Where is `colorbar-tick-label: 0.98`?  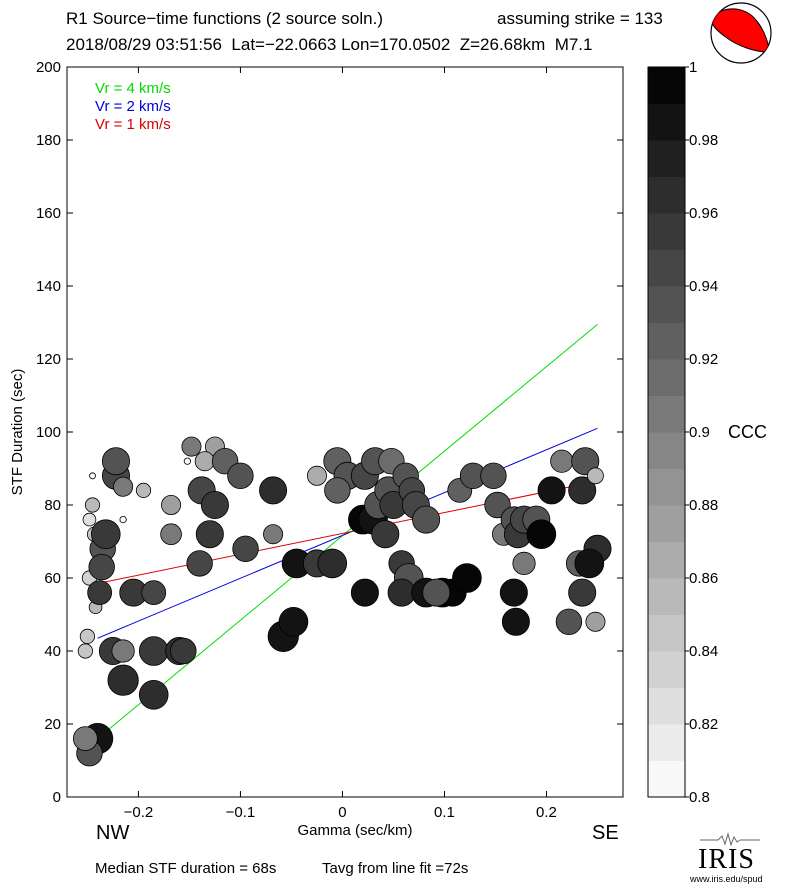
colorbar-tick-label: 0.98 is located at coordinates (703, 140).